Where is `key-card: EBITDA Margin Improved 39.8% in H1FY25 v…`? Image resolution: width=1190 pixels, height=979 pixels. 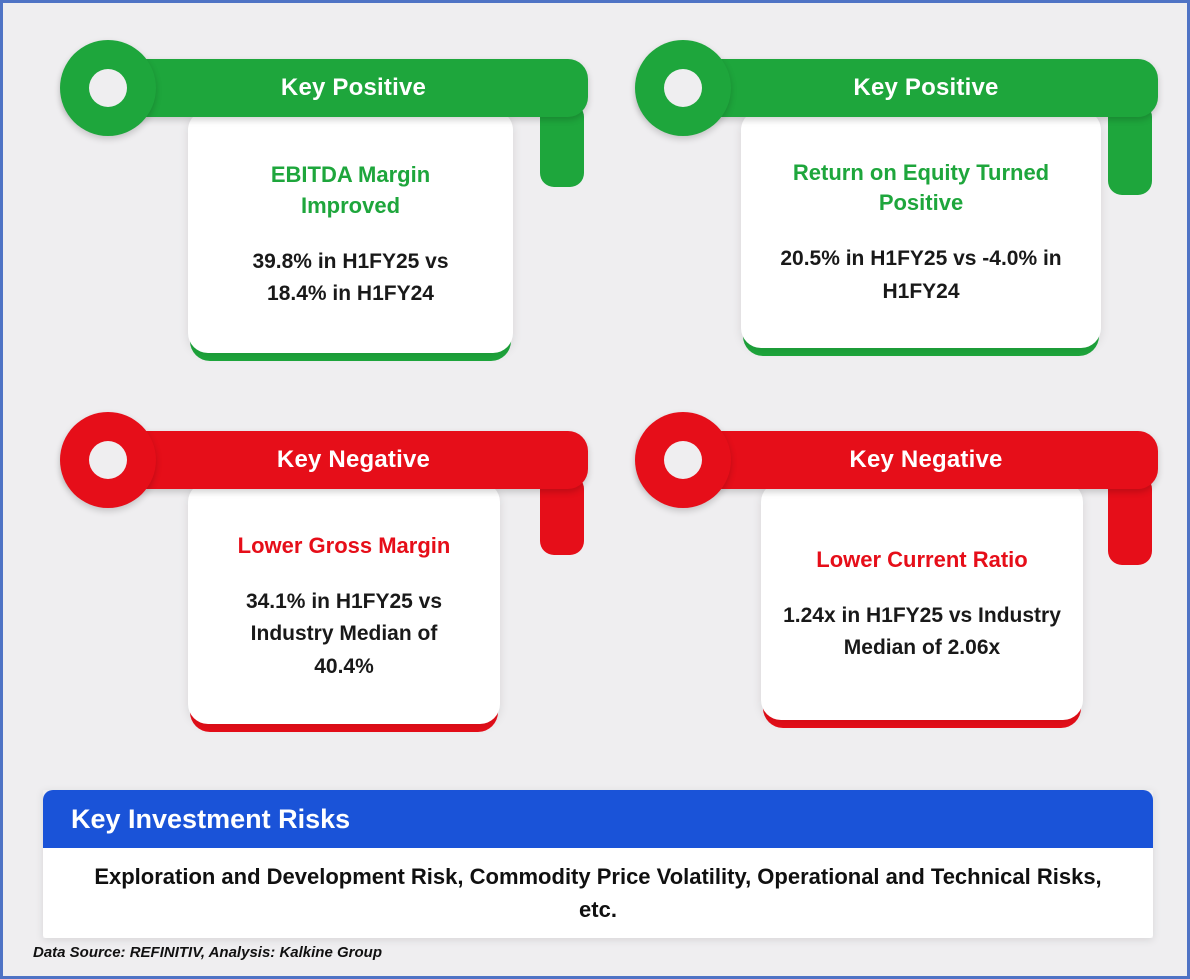
key-card: EBITDA Margin Improved 39.8% in H1FY25 v… is located at coordinates (350, 235).